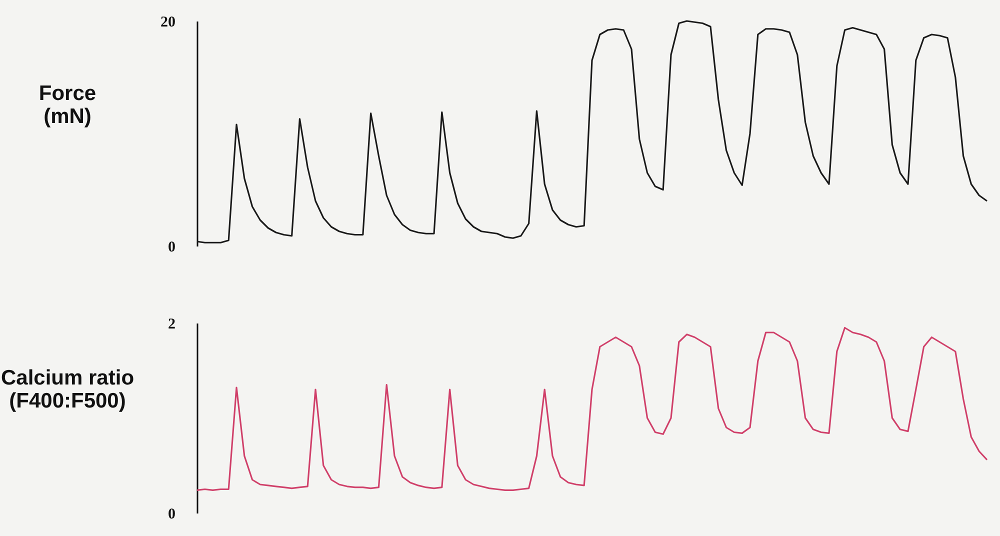  Describe the element at coordinates (168, 22) in the screenshot. I see `y-tick-label: 20` at that location.